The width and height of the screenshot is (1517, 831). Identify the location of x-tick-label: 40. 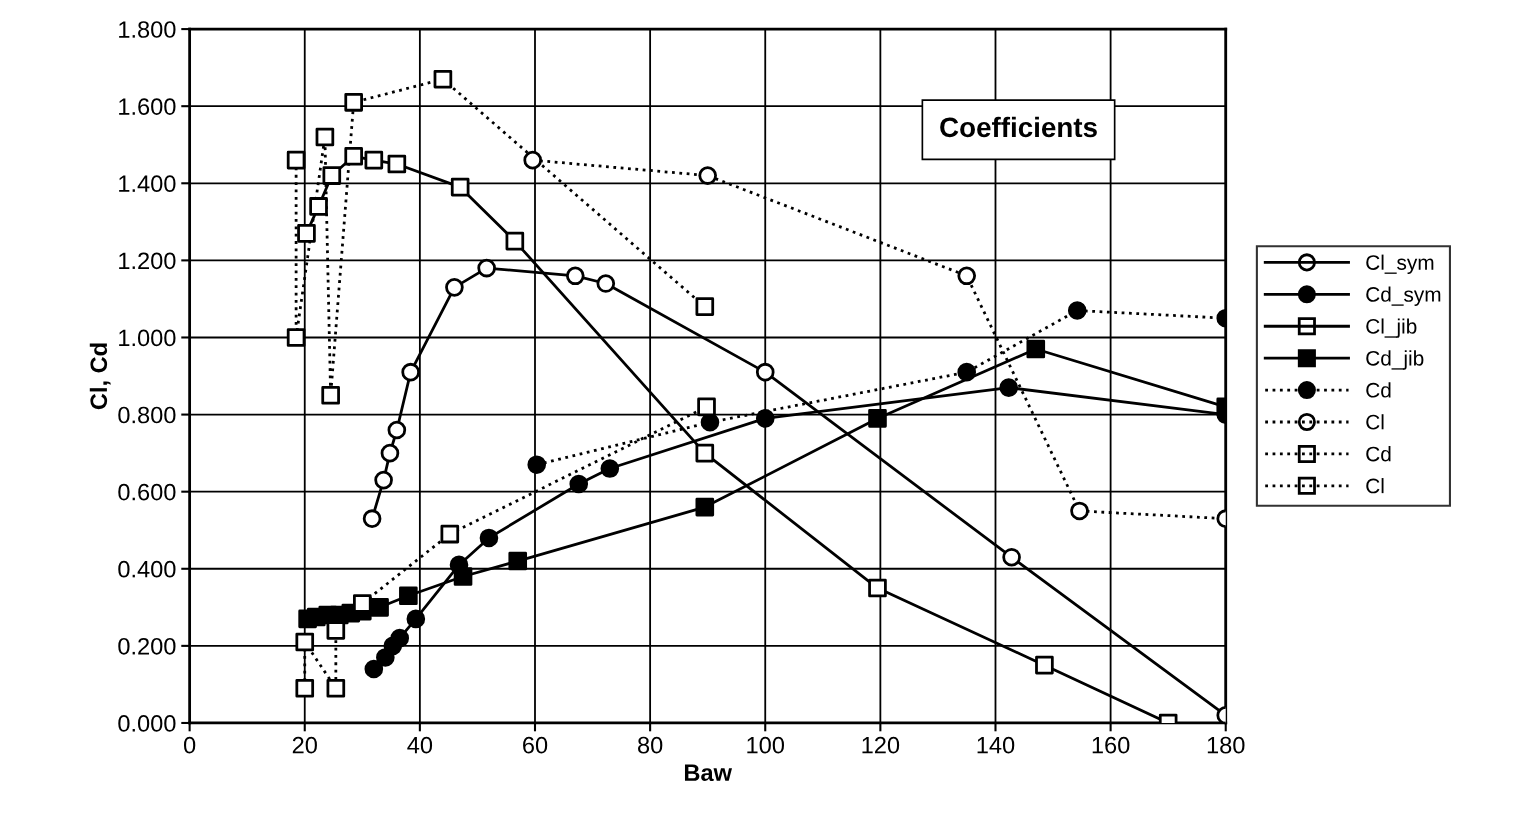
(420, 745).